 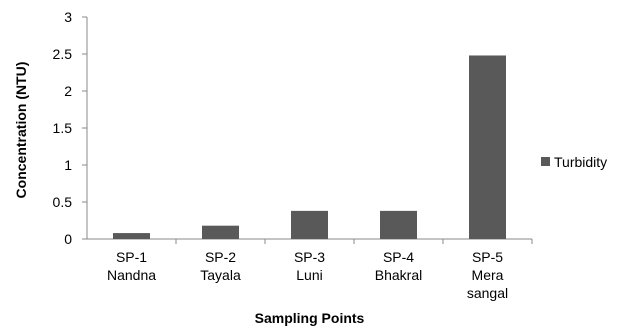 I want to click on legend: Turbidity, so click(x=574, y=162).